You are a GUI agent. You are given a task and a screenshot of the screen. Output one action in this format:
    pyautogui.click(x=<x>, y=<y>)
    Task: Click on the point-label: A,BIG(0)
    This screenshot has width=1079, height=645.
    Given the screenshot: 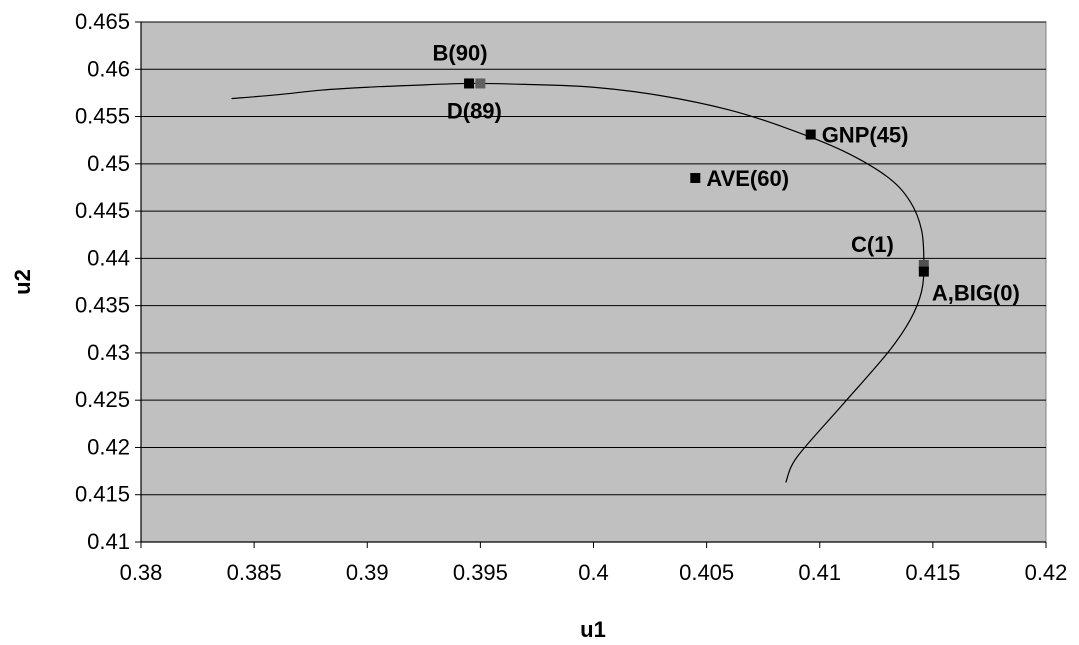 What is the action you would take?
    pyautogui.click(x=976, y=293)
    